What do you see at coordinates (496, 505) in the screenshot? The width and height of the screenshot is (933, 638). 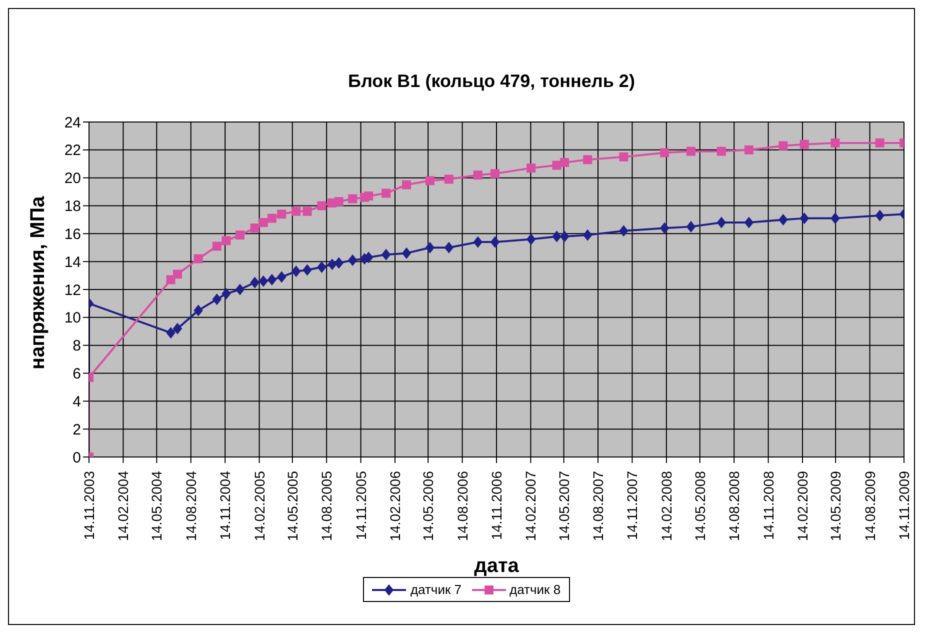 I see `x-tick-label: 14.11.2006` at bounding box center [496, 505].